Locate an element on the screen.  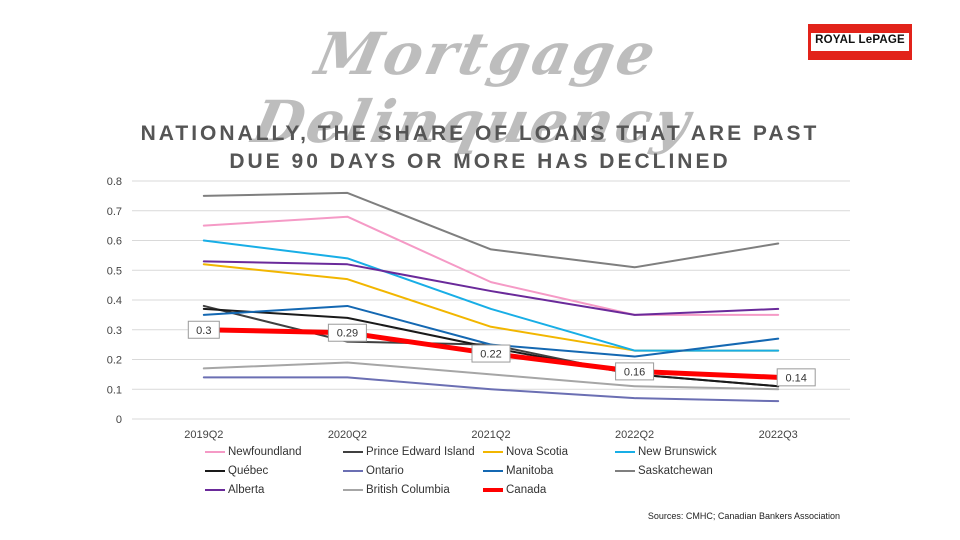
svg-text: 0.16 is located at coordinates (634, 372).